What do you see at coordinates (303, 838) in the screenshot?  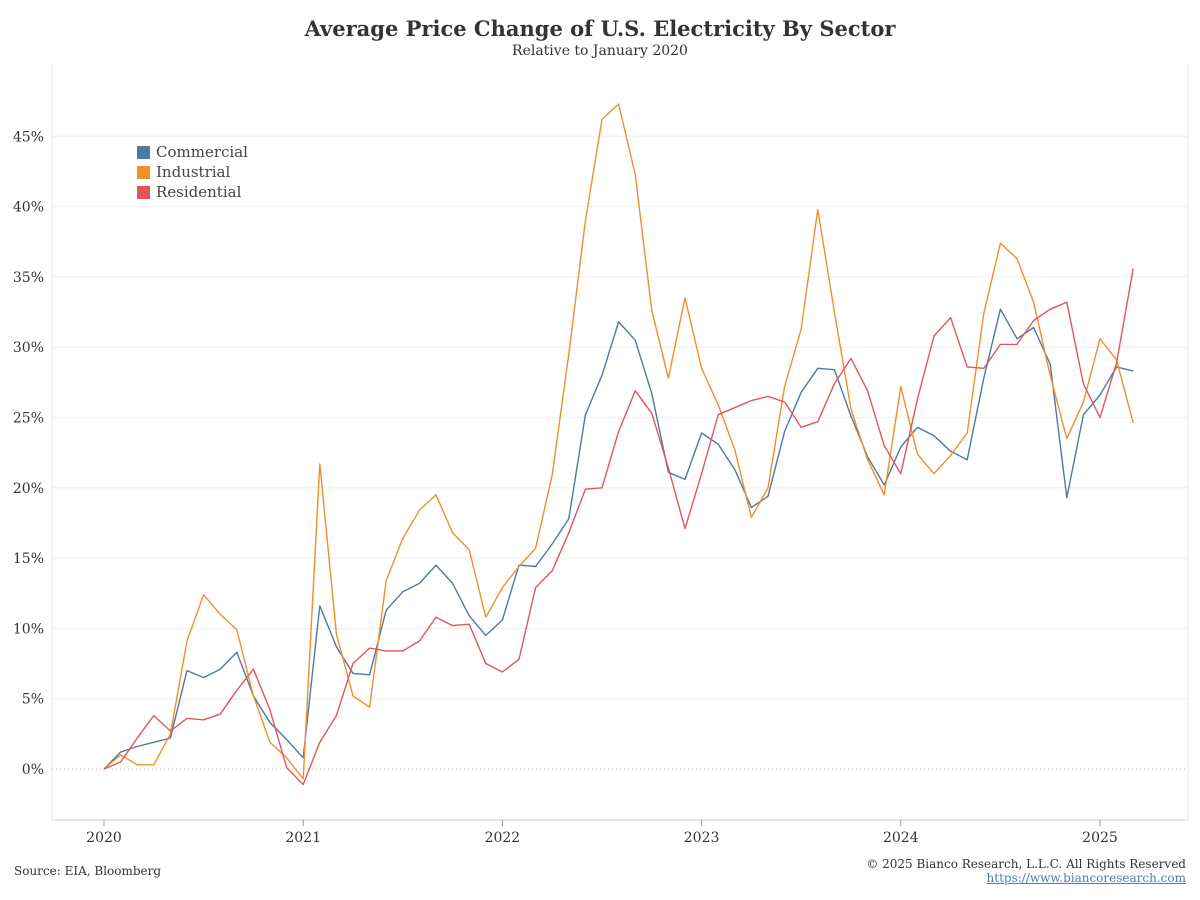 I see `x-tick-label: 2021` at bounding box center [303, 838].